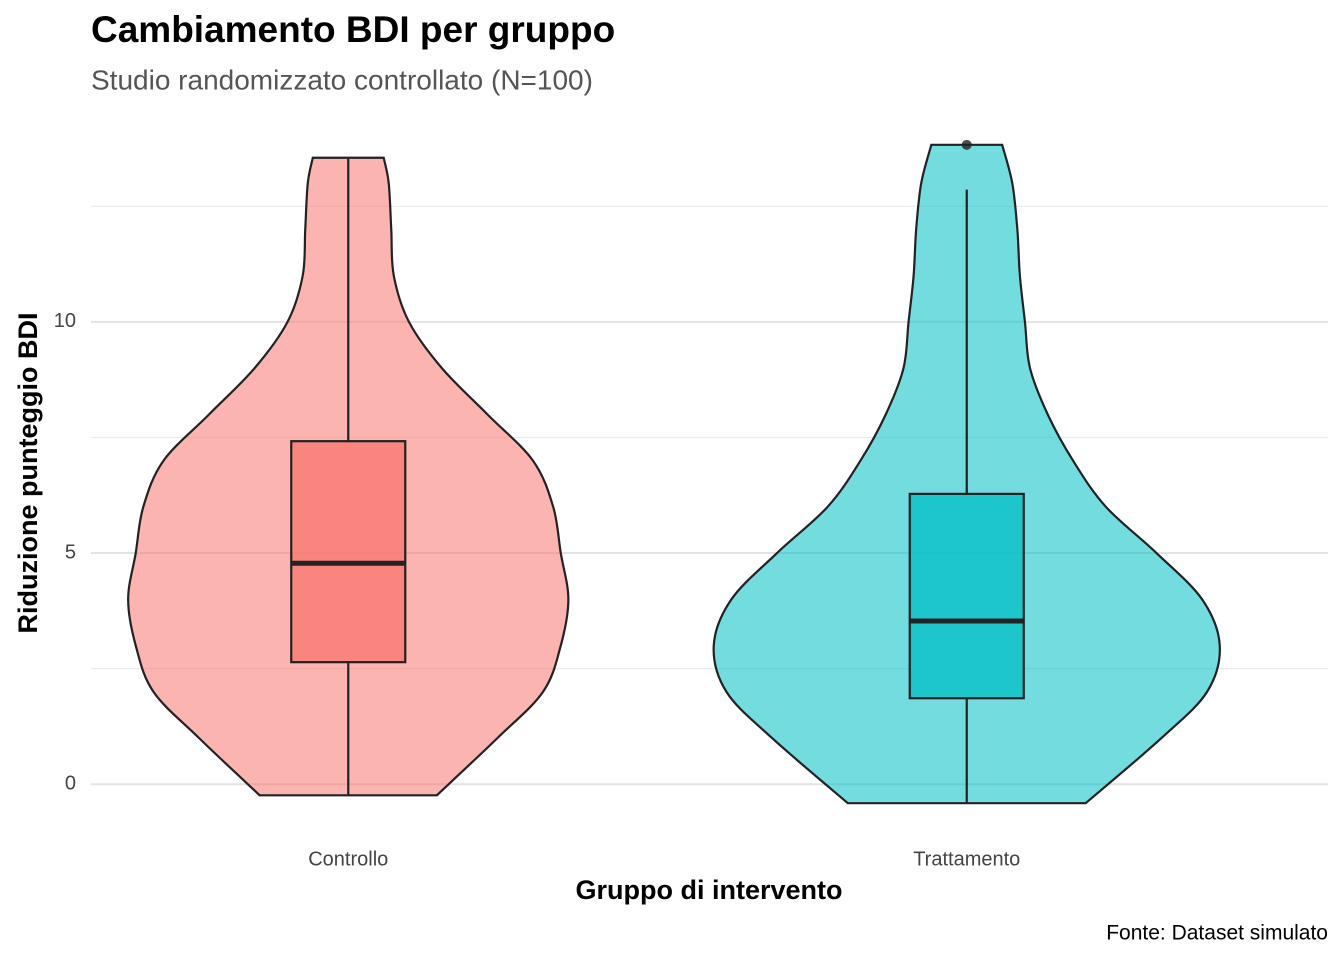 This screenshot has width=1344, height=960. What do you see at coordinates (342, 79) in the screenshot?
I see `chart-subtitle: Studio randomizzato controllato (N=100)` at bounding box center [342, 79].